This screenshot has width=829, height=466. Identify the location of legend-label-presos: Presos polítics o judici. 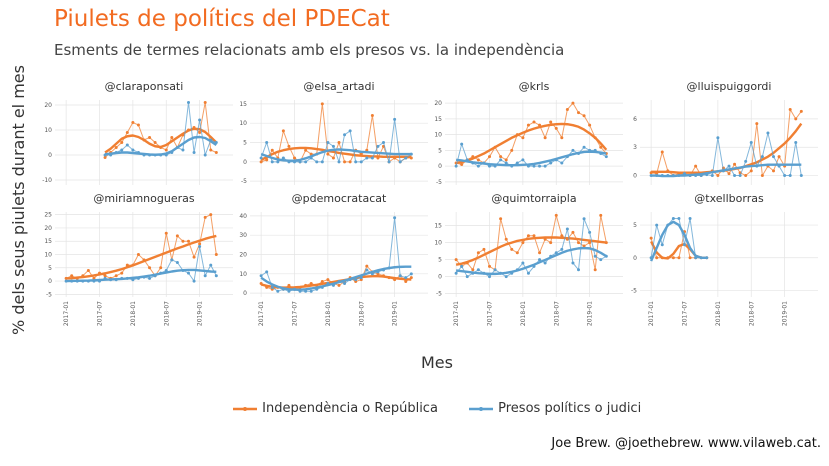
(570, 408).